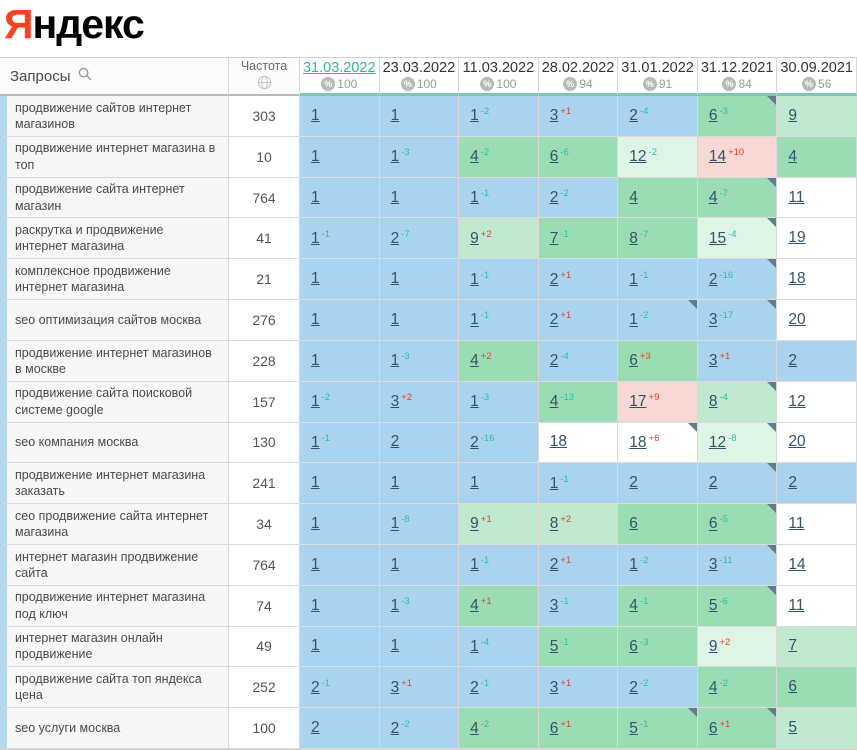  Describe the element at coordinates (722, 441) in the screenshot. I see `position-link: 12 -8` at that location.